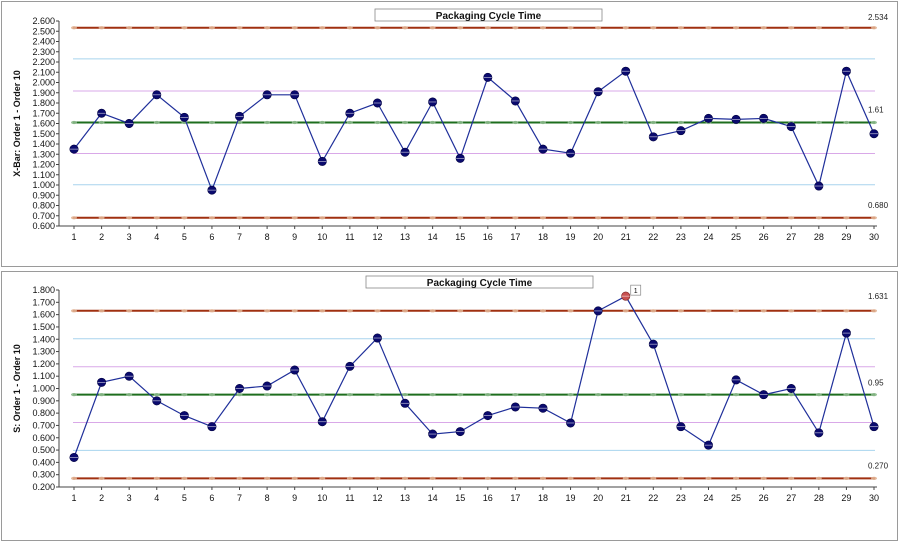  What do you see at coordinates (43, 93) in the screenshot?
I see `y-tick-label: 1.900` at bounding box center [43, 93].